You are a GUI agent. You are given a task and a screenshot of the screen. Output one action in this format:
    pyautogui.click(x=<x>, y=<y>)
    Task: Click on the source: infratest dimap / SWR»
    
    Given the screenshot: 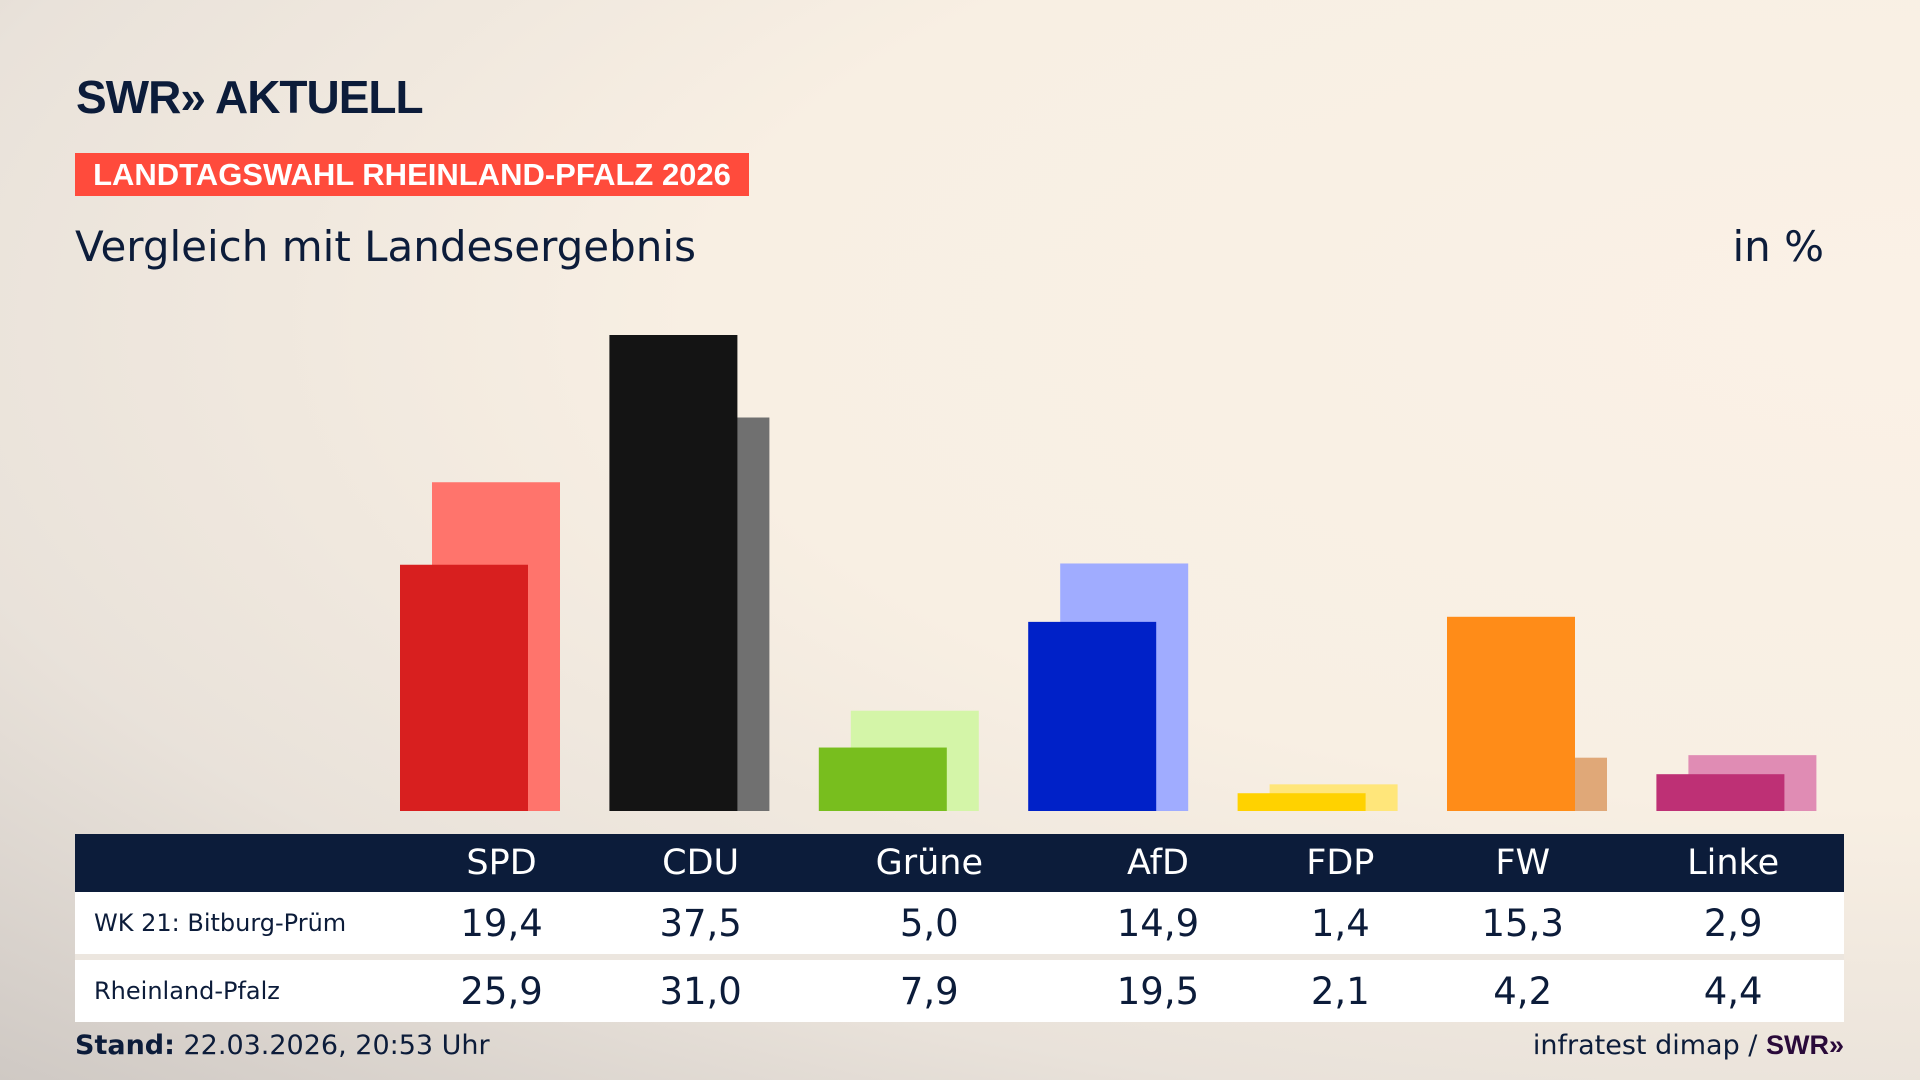 What is the action you would take?
    pyautogui.click(x=1688, y=1045)
    